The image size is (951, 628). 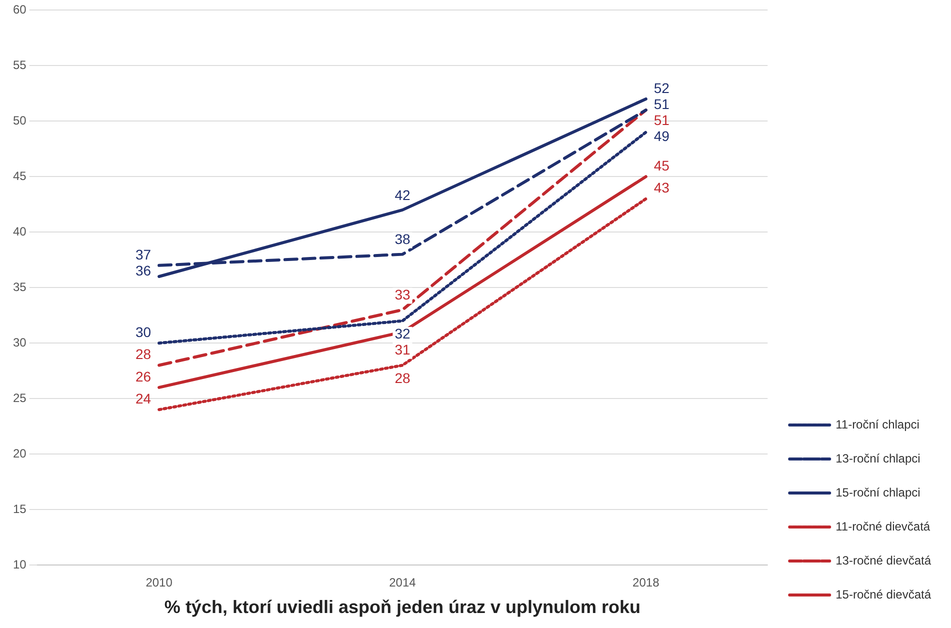 What do you see at coordinates (878, 424) in the screenshot?
I see `legend-label: 11-roční chlapci` at bounding box center [878, 424].